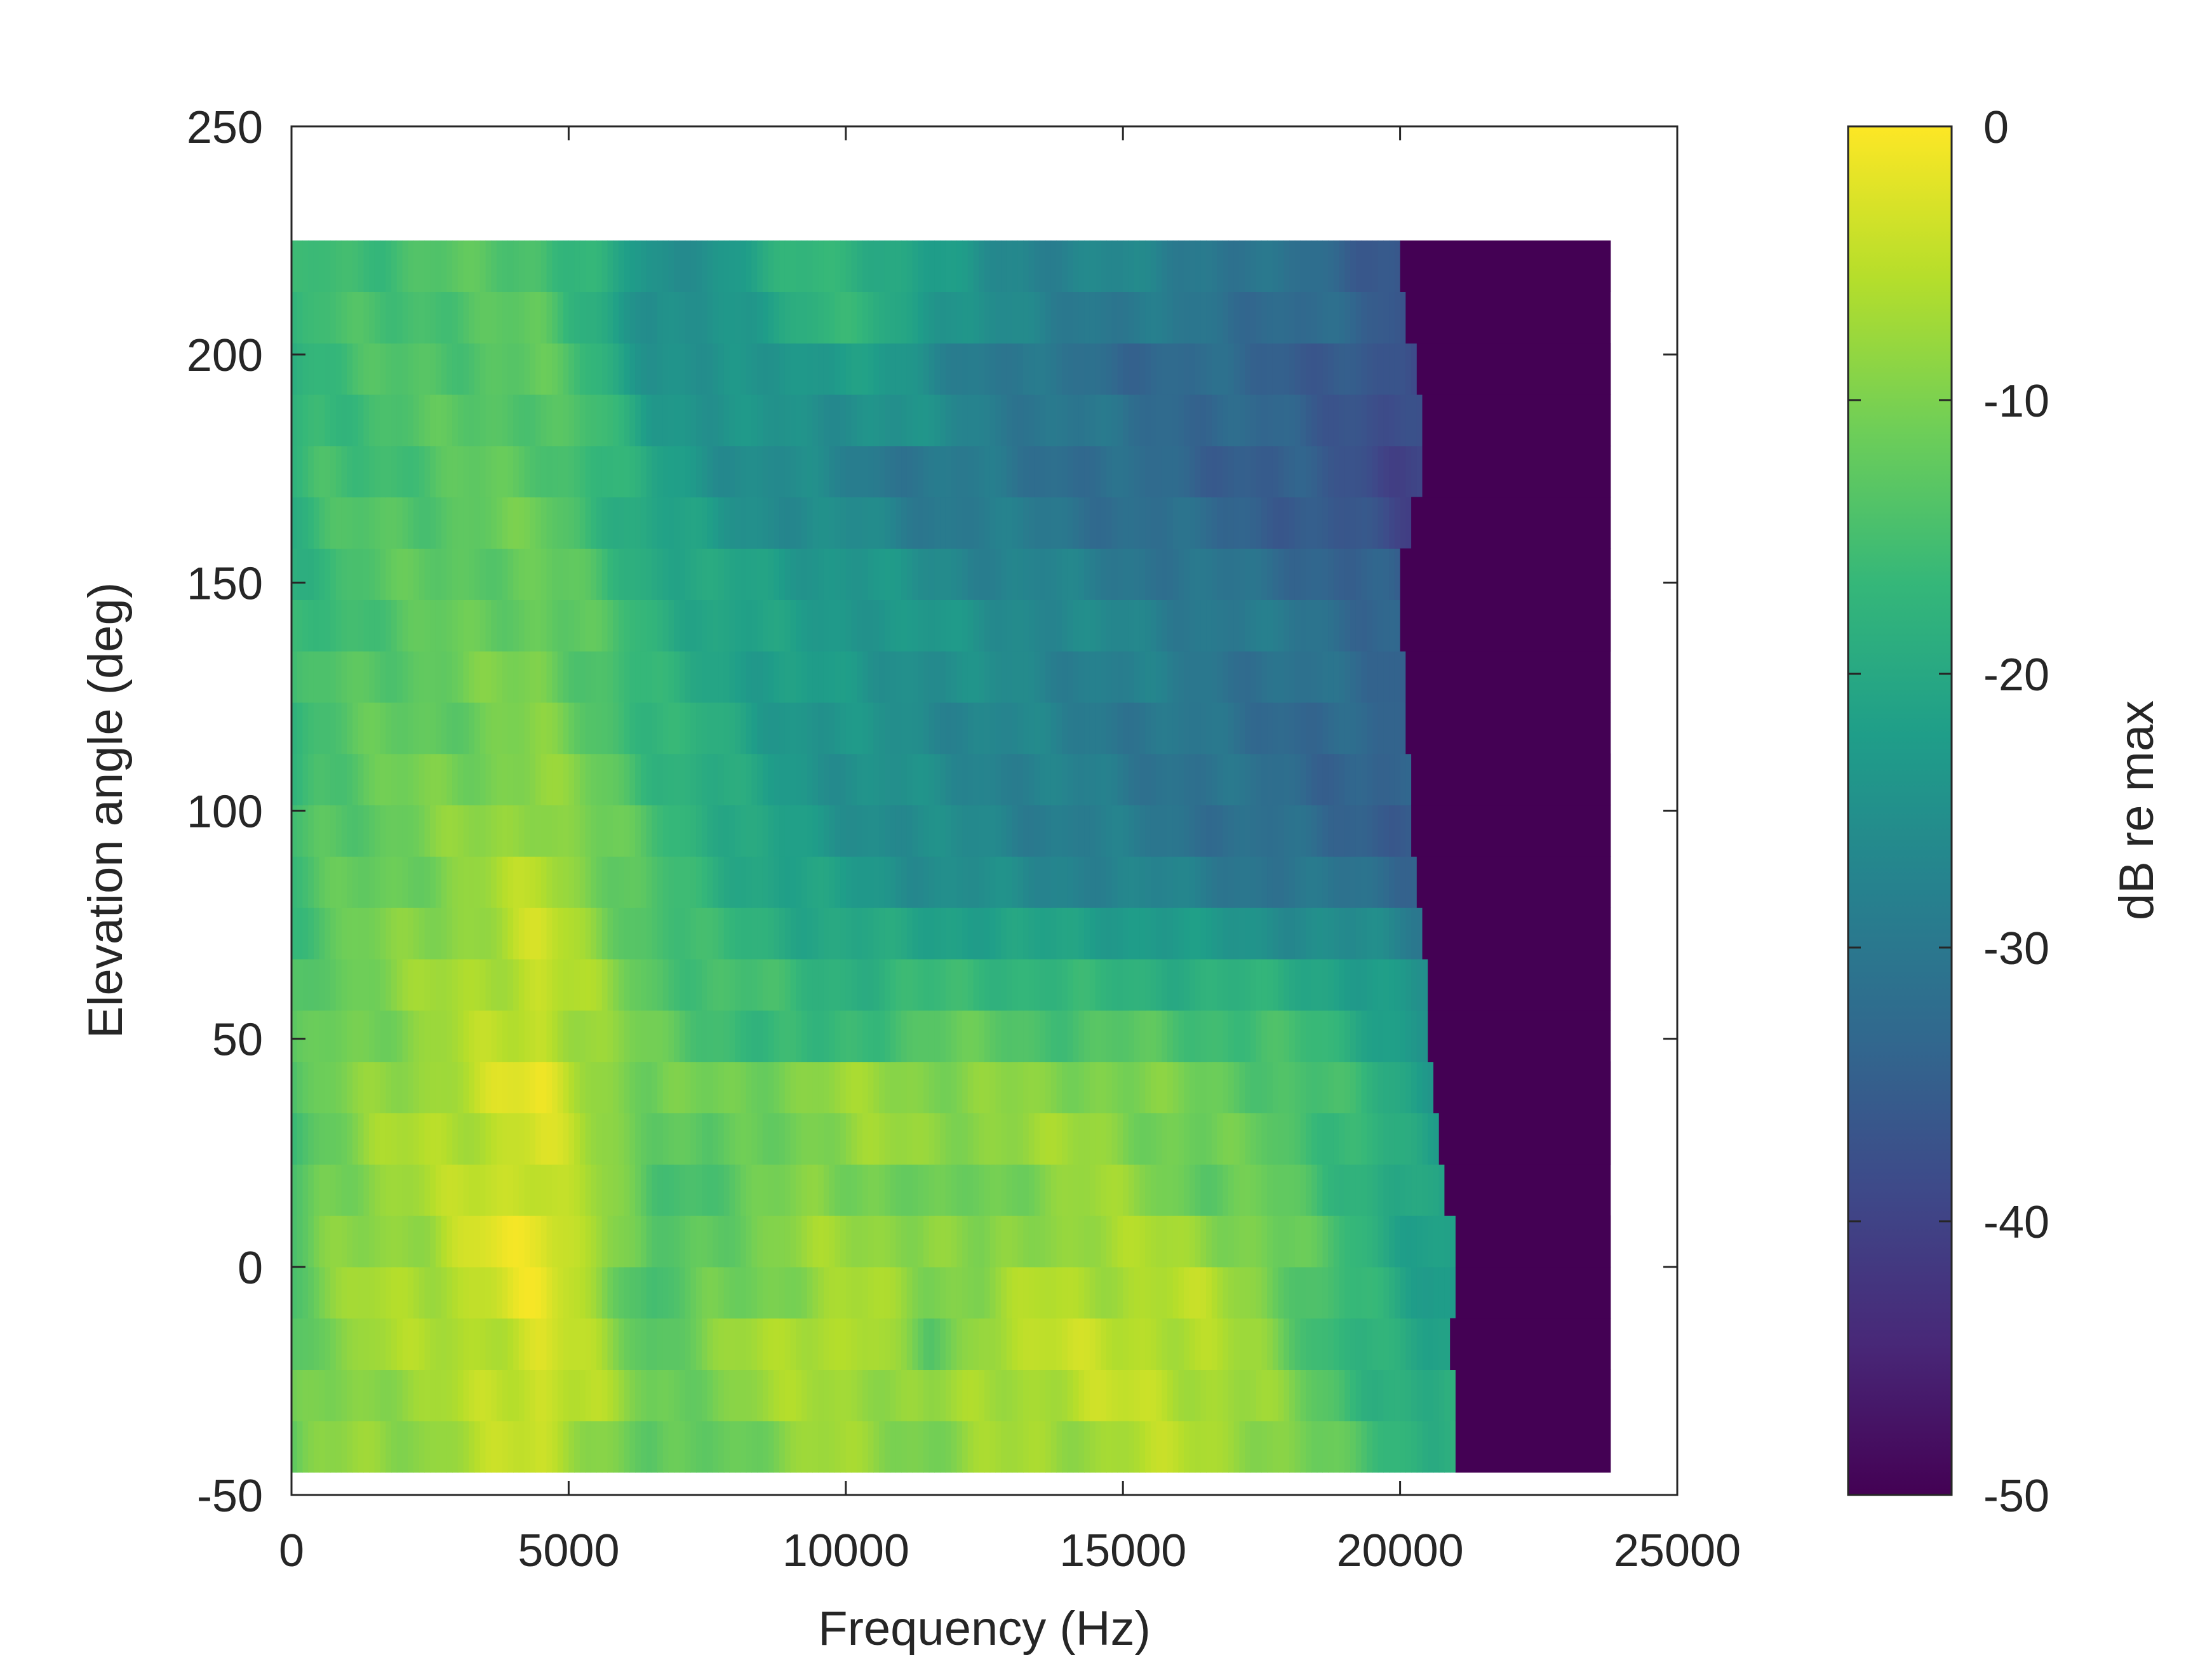  I want to click on colorbar-tick-label: -50, so click(2016, 1496).